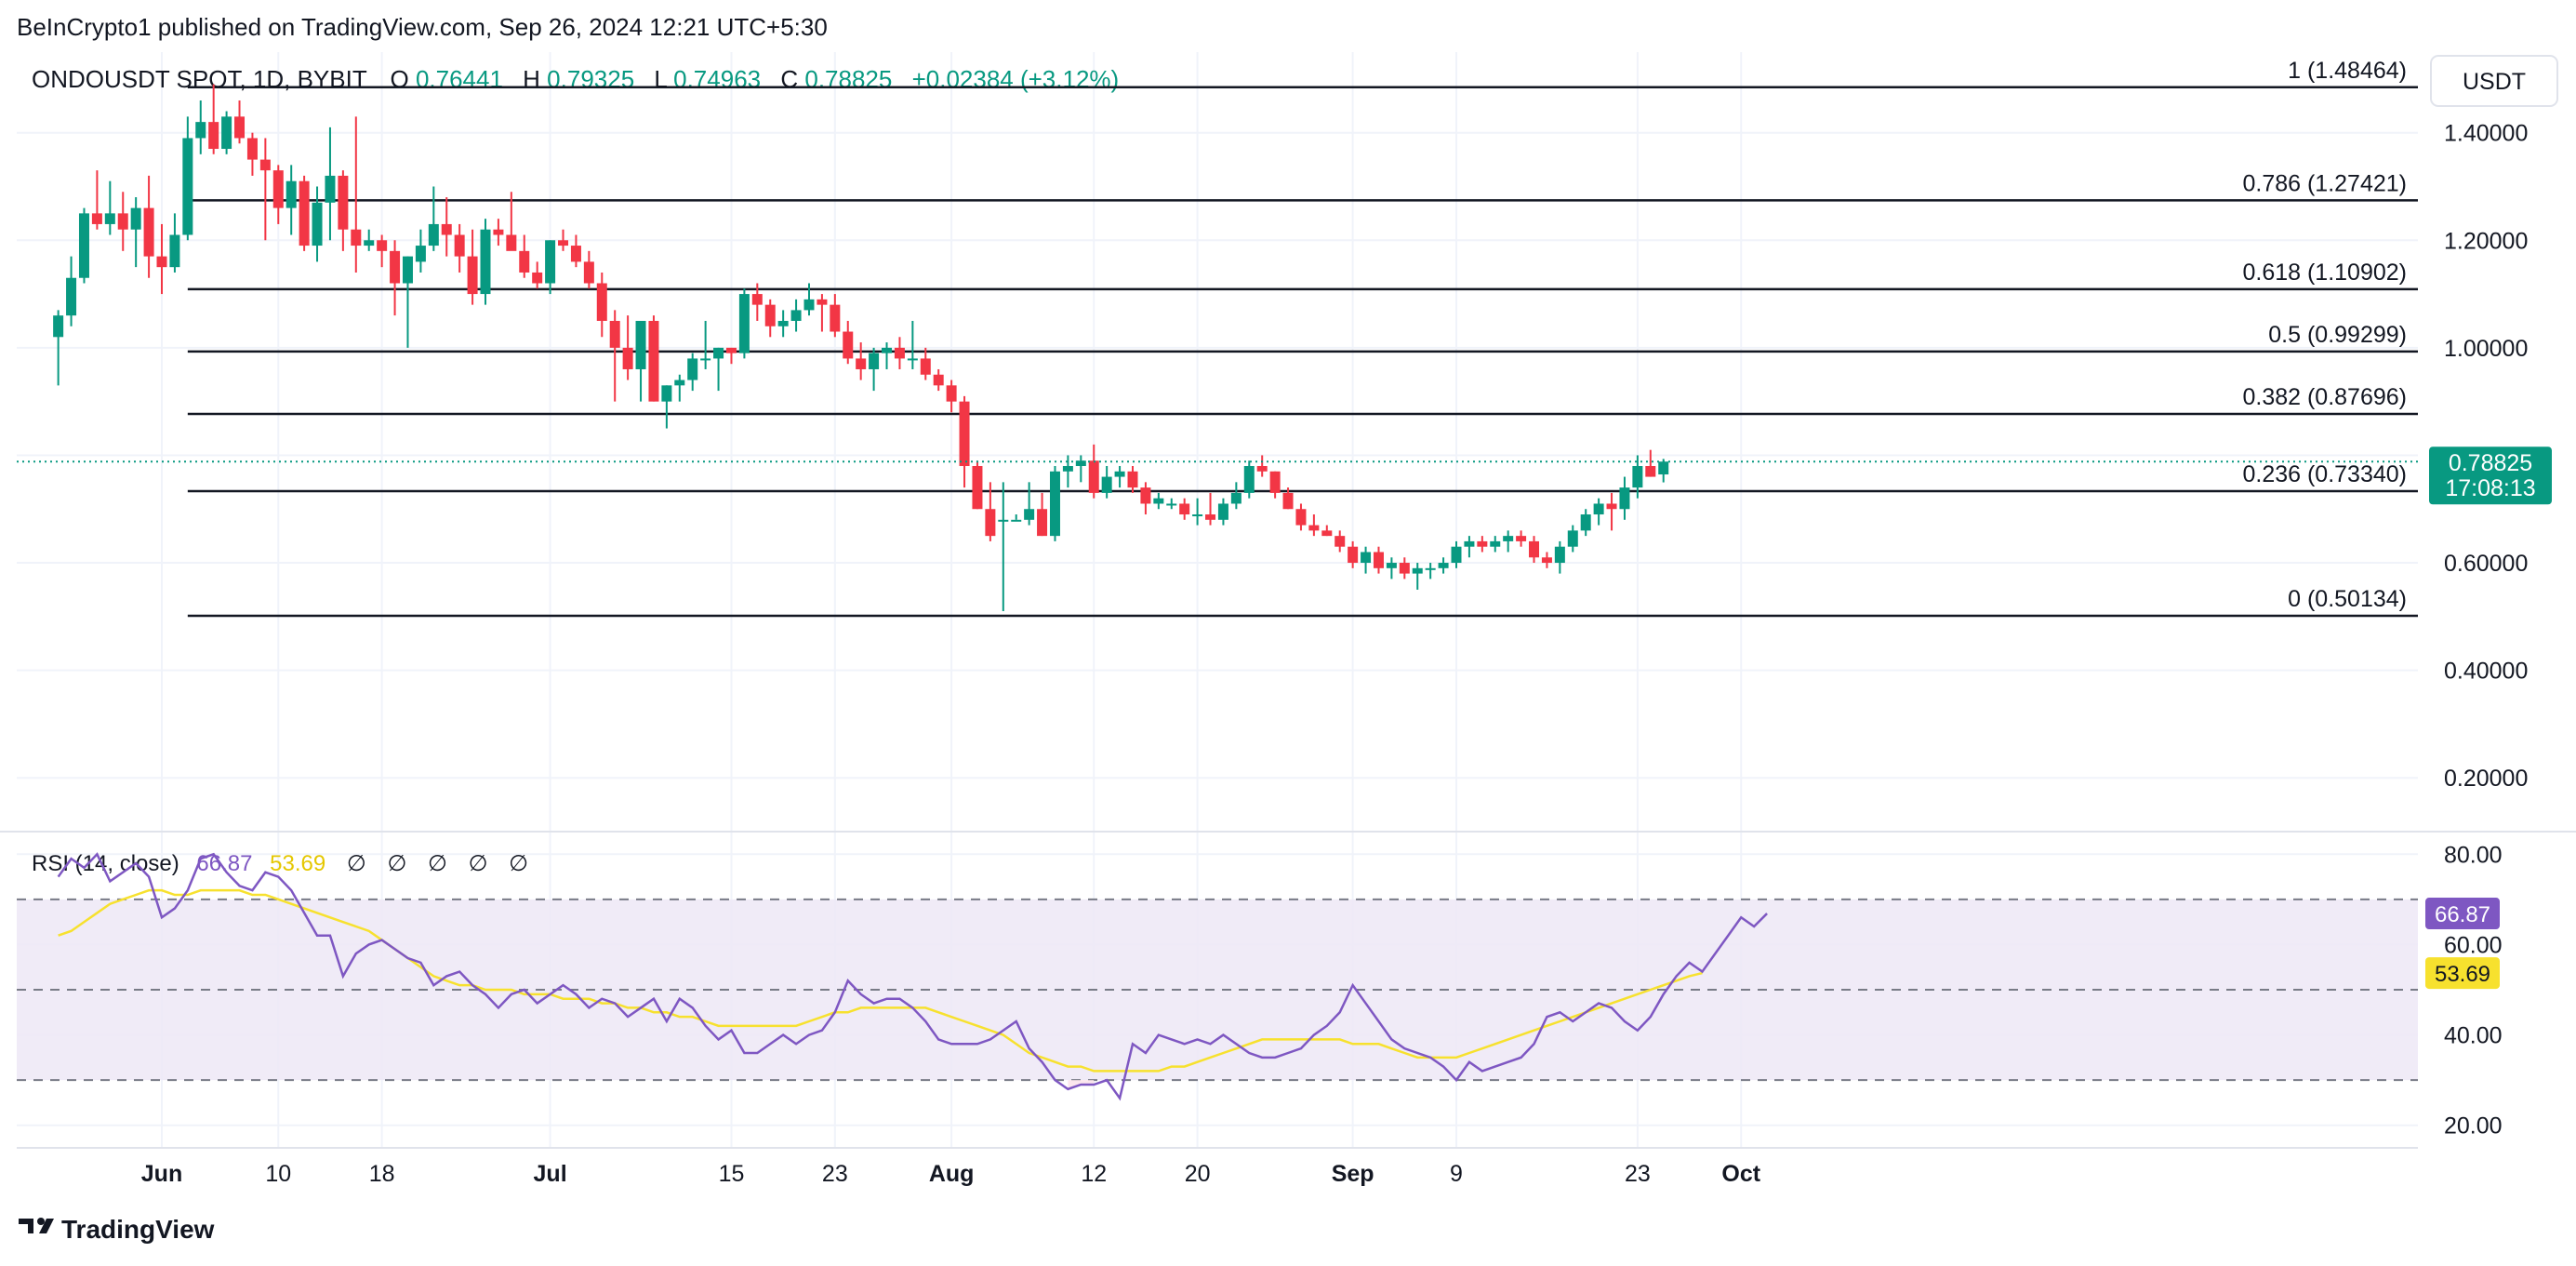 This screenshot has height=1266, width=2576. What do you see at coordinates (437, 864) in the screenshot?
I see `rsi-extra-3: ∅` at bounding box center [437, 864].